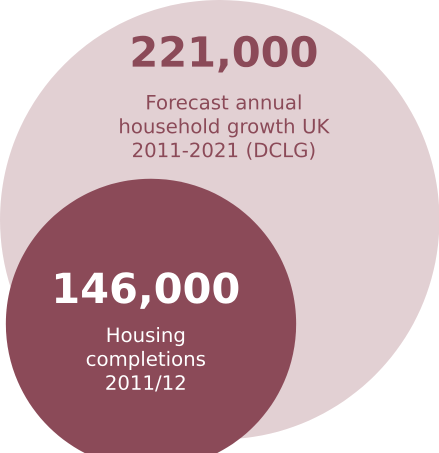  Describe the element at coordinates (224, 54) in the screenshot. I see `data-label: 221,000` at that location.